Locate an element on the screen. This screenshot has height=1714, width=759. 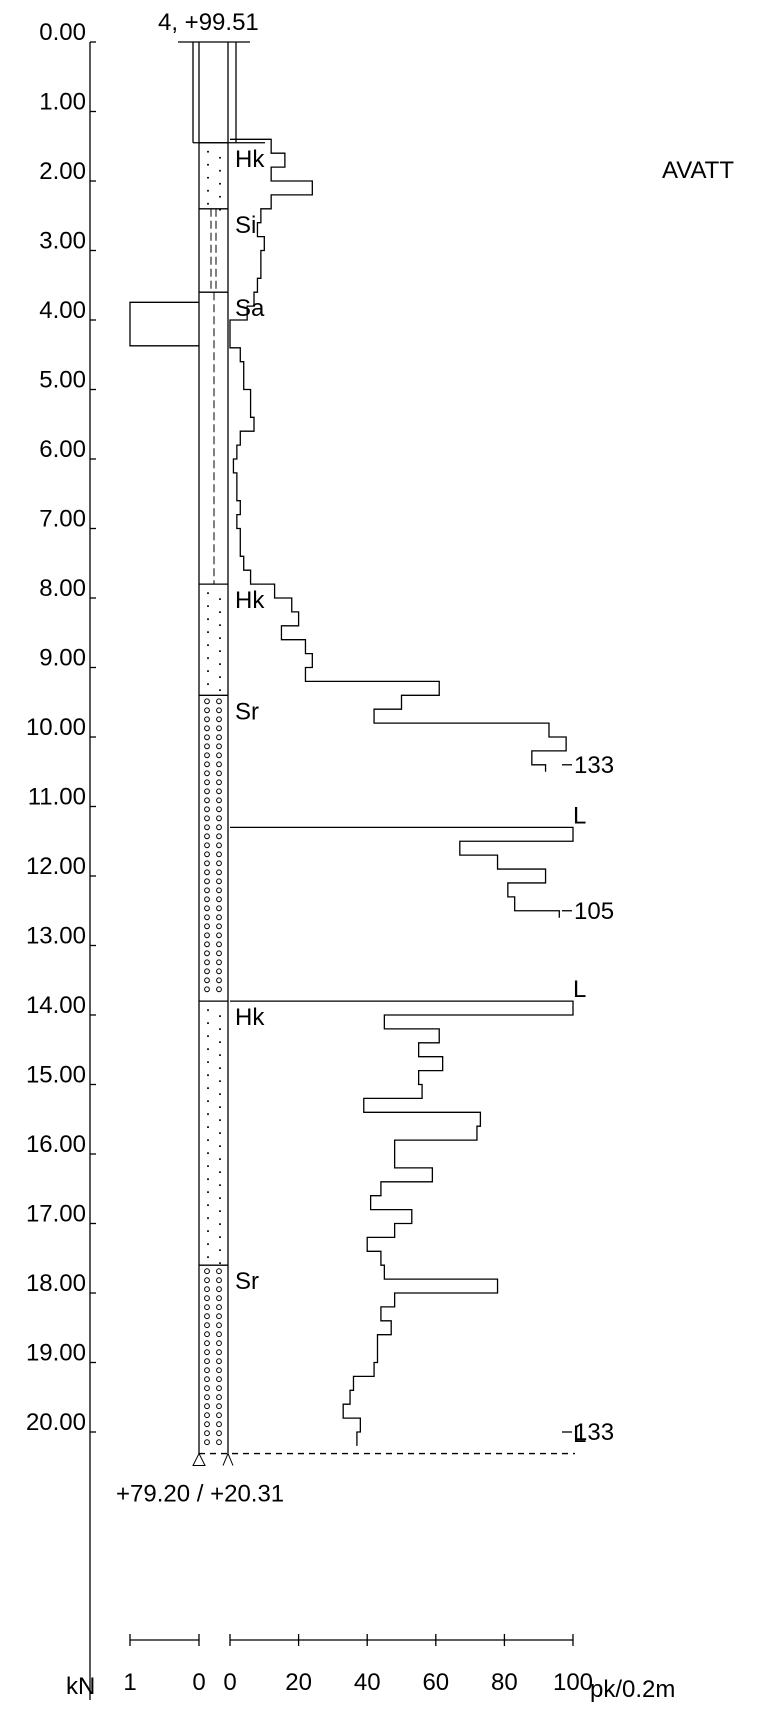
stop-marker: L is located at coordinates (579, 815).